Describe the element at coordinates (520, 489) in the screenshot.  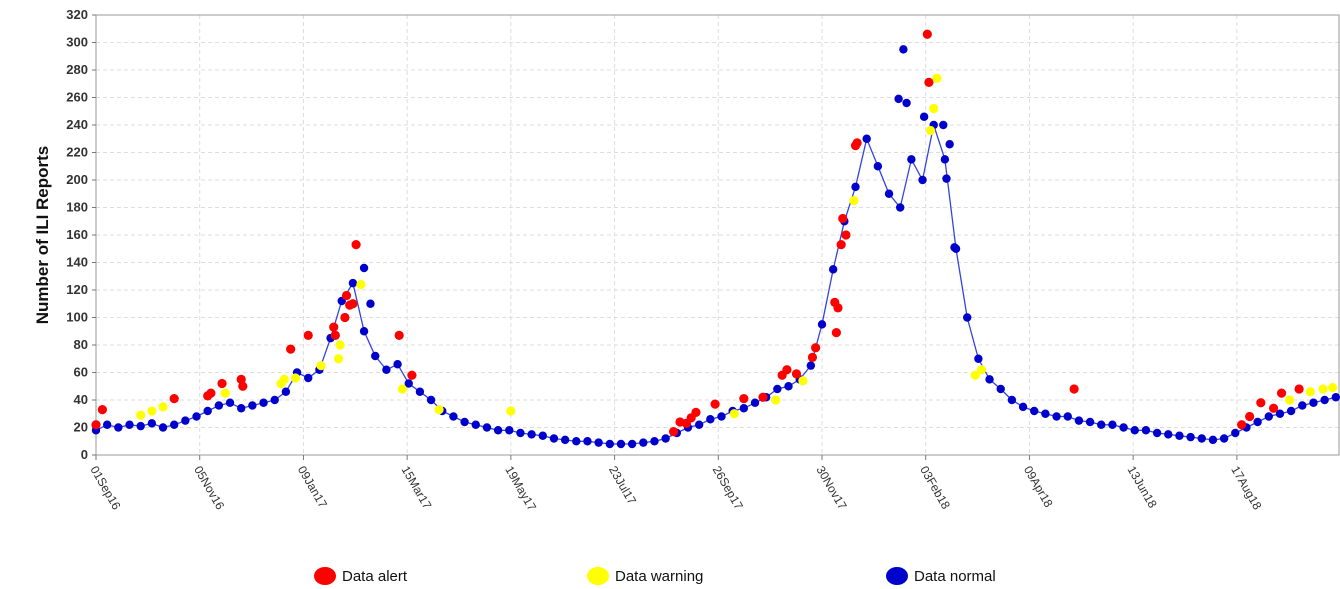
I see `x-tick-label: 19May17` at that location.